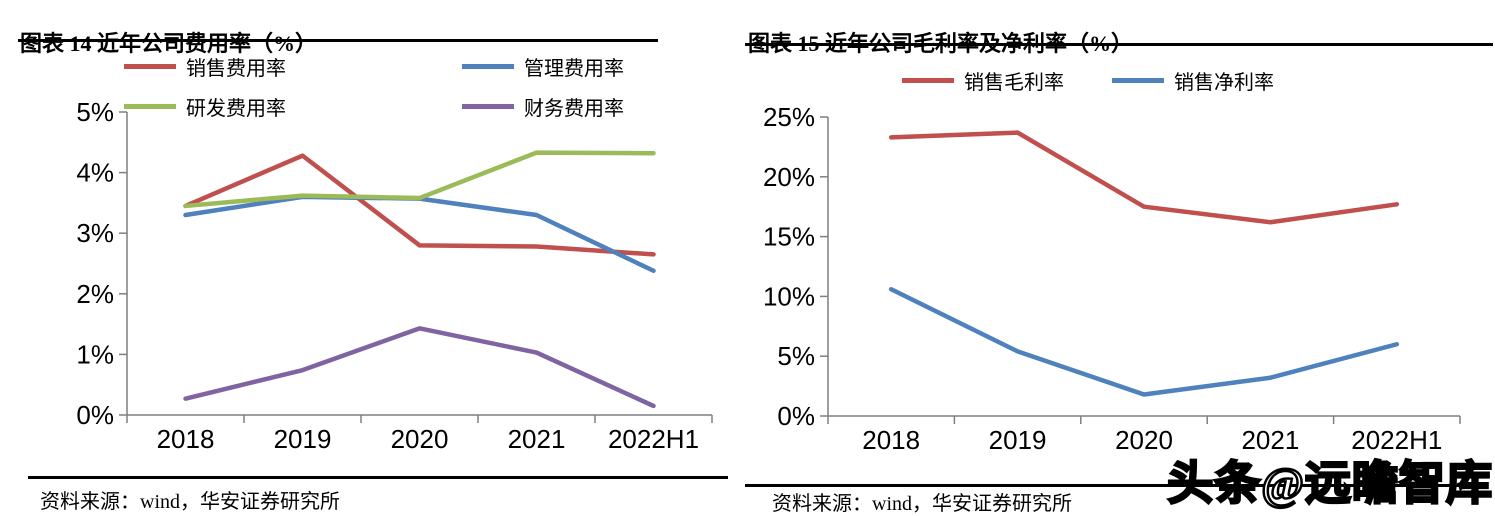 The width and height of the screenshot is (1495, 516). I want to click on legend-item-2: 研发费用率, so click(293, 106).